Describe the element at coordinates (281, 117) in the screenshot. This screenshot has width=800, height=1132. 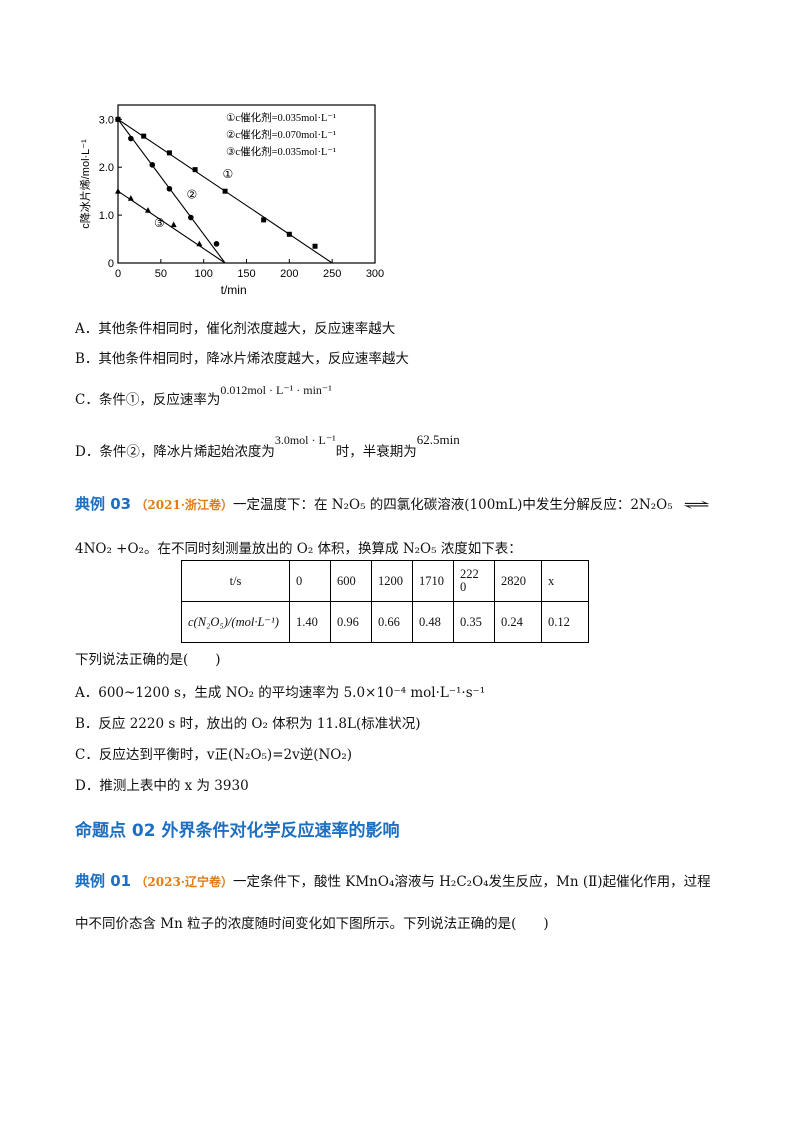
I see `legend-entry: ①c催化剂=0.035mol·L⁻¹` at that location.